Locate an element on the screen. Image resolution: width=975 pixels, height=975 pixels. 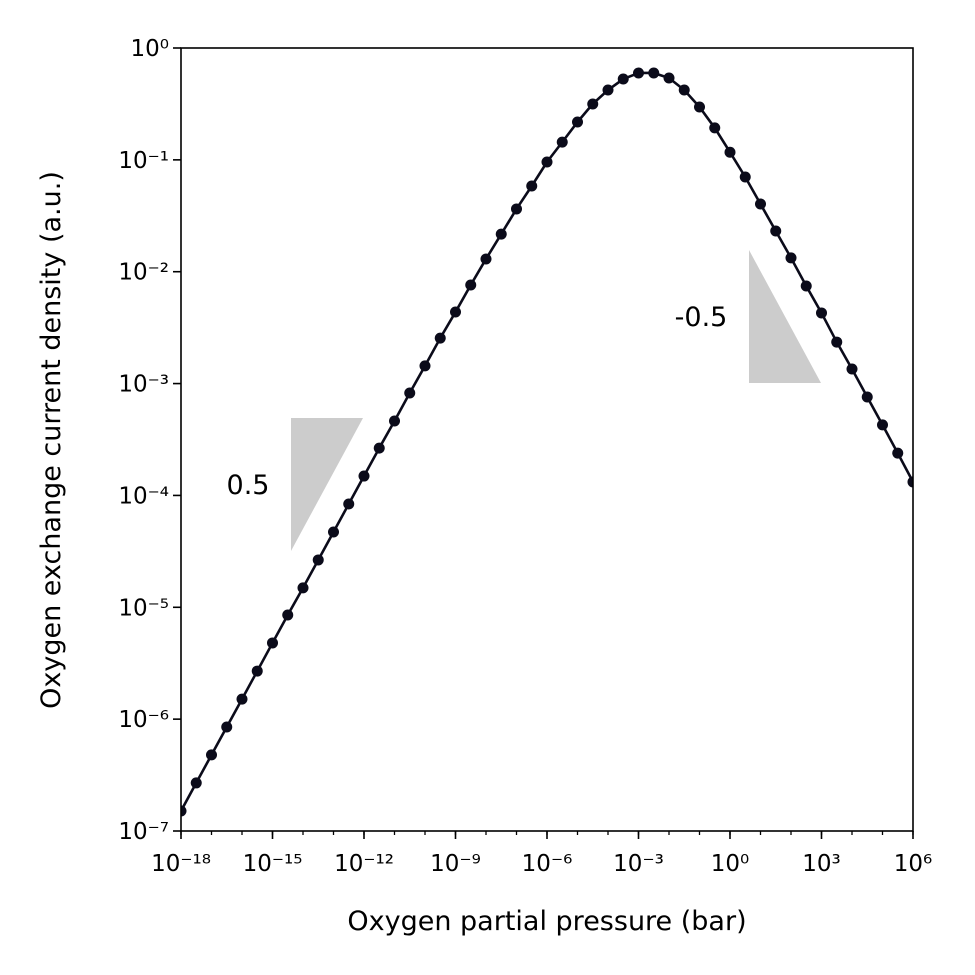
x-tick-label: 10³ is located at coordinates (821, 864).